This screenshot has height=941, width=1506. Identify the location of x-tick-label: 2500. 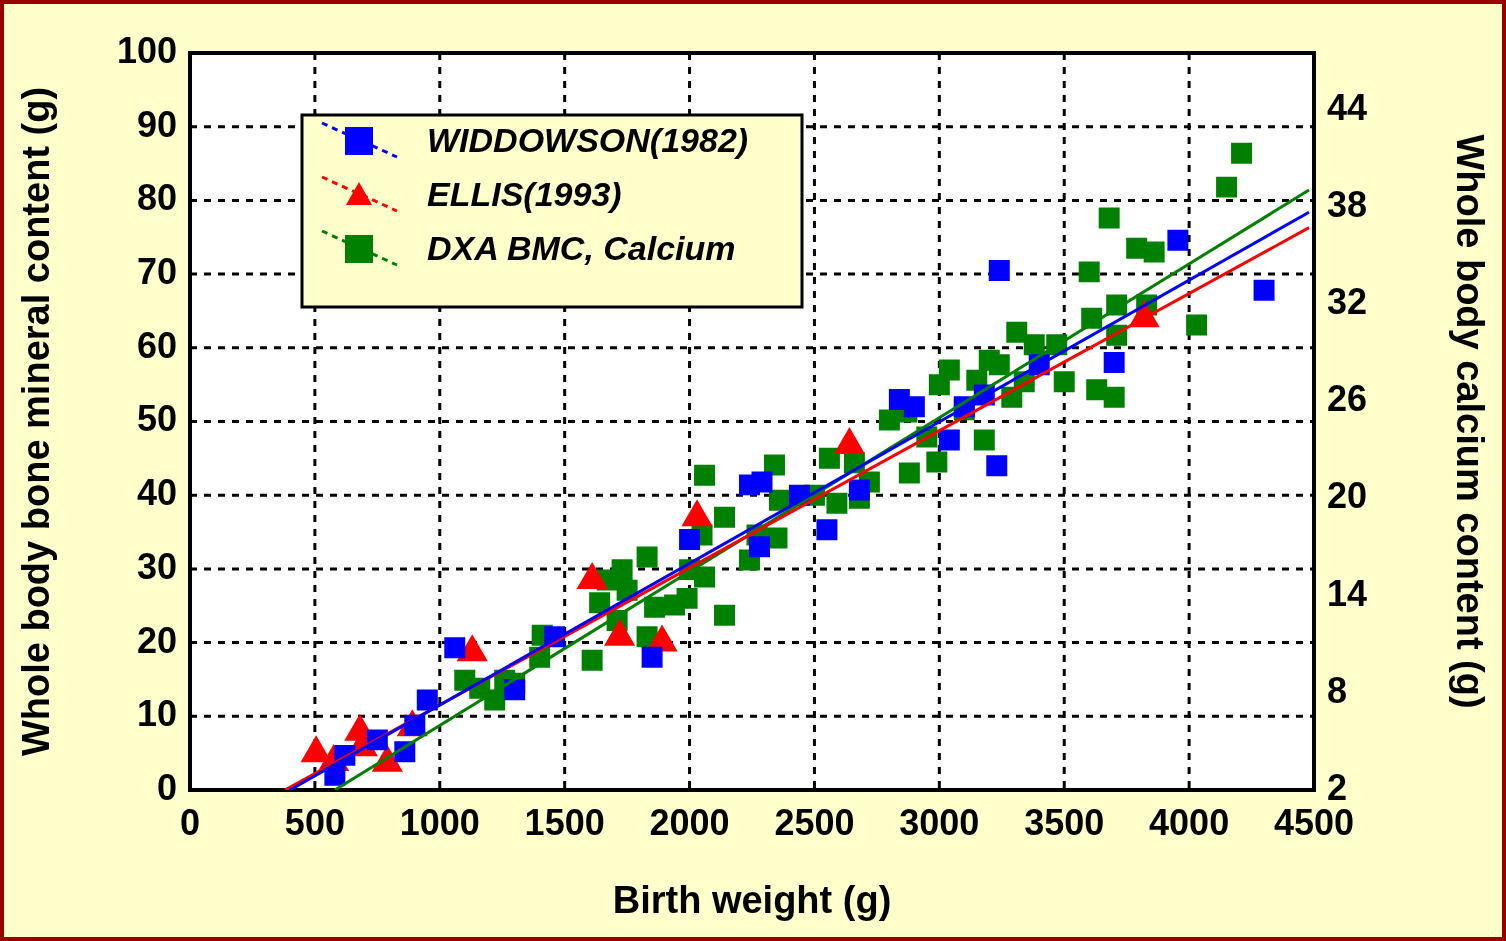
(814, 822).